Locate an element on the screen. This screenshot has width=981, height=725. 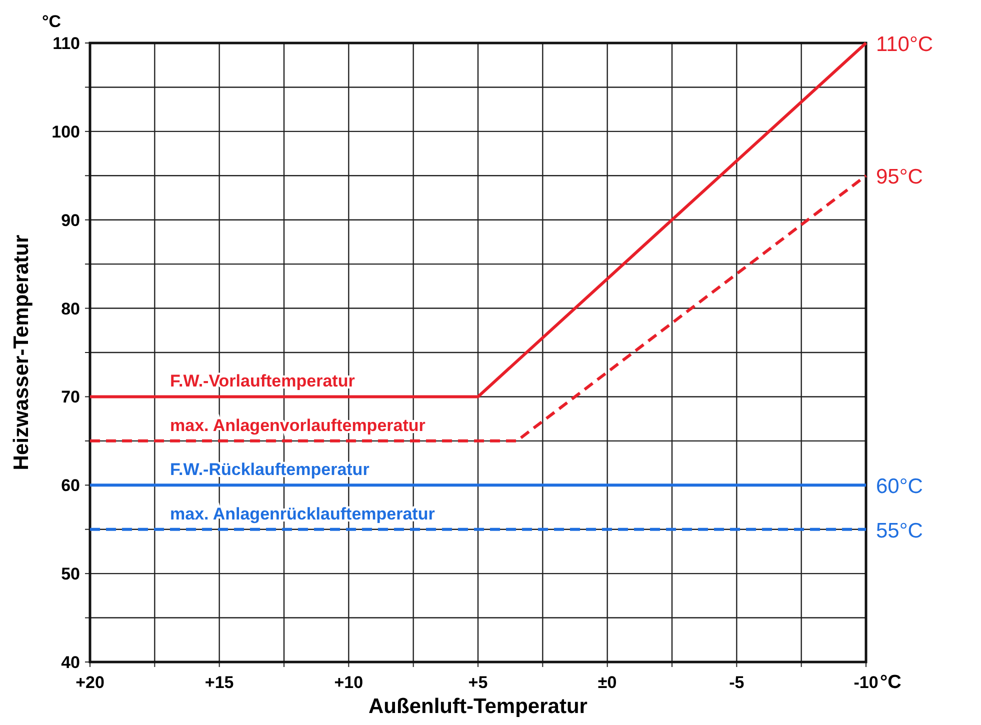
y-axis-title: Heizwasser-Temperatur is located at coordinates (21, 352).